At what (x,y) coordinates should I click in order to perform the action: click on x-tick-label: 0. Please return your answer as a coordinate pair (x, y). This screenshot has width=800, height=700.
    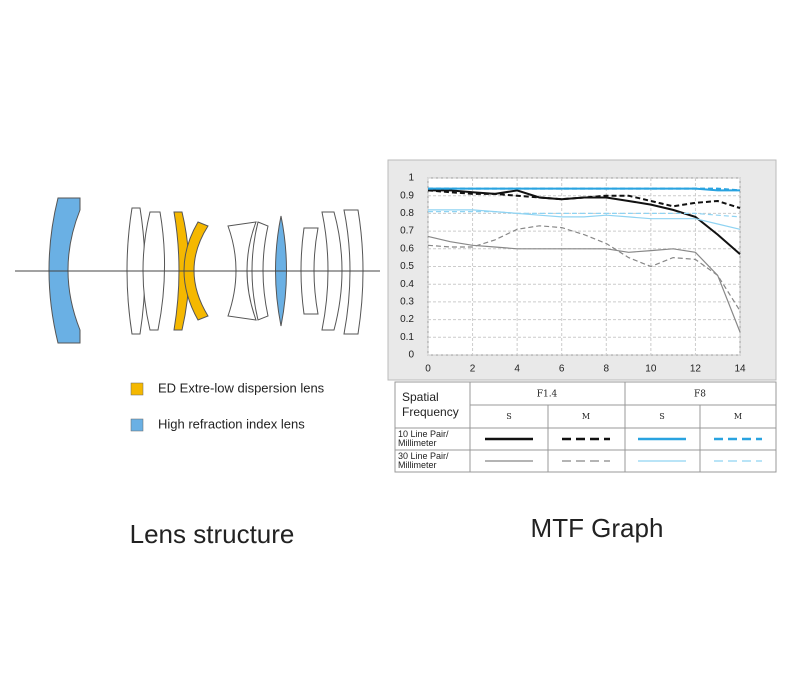
    Looking at the image, I should click on (428, 369).